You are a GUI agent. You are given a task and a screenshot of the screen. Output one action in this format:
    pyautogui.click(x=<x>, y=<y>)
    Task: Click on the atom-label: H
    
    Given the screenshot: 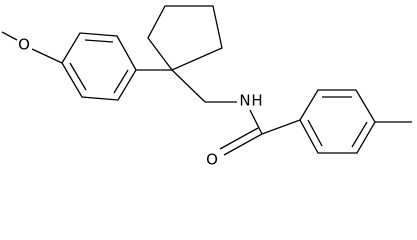 What is the action you would take?
    pyautogui.click(x=256, y=101)
    